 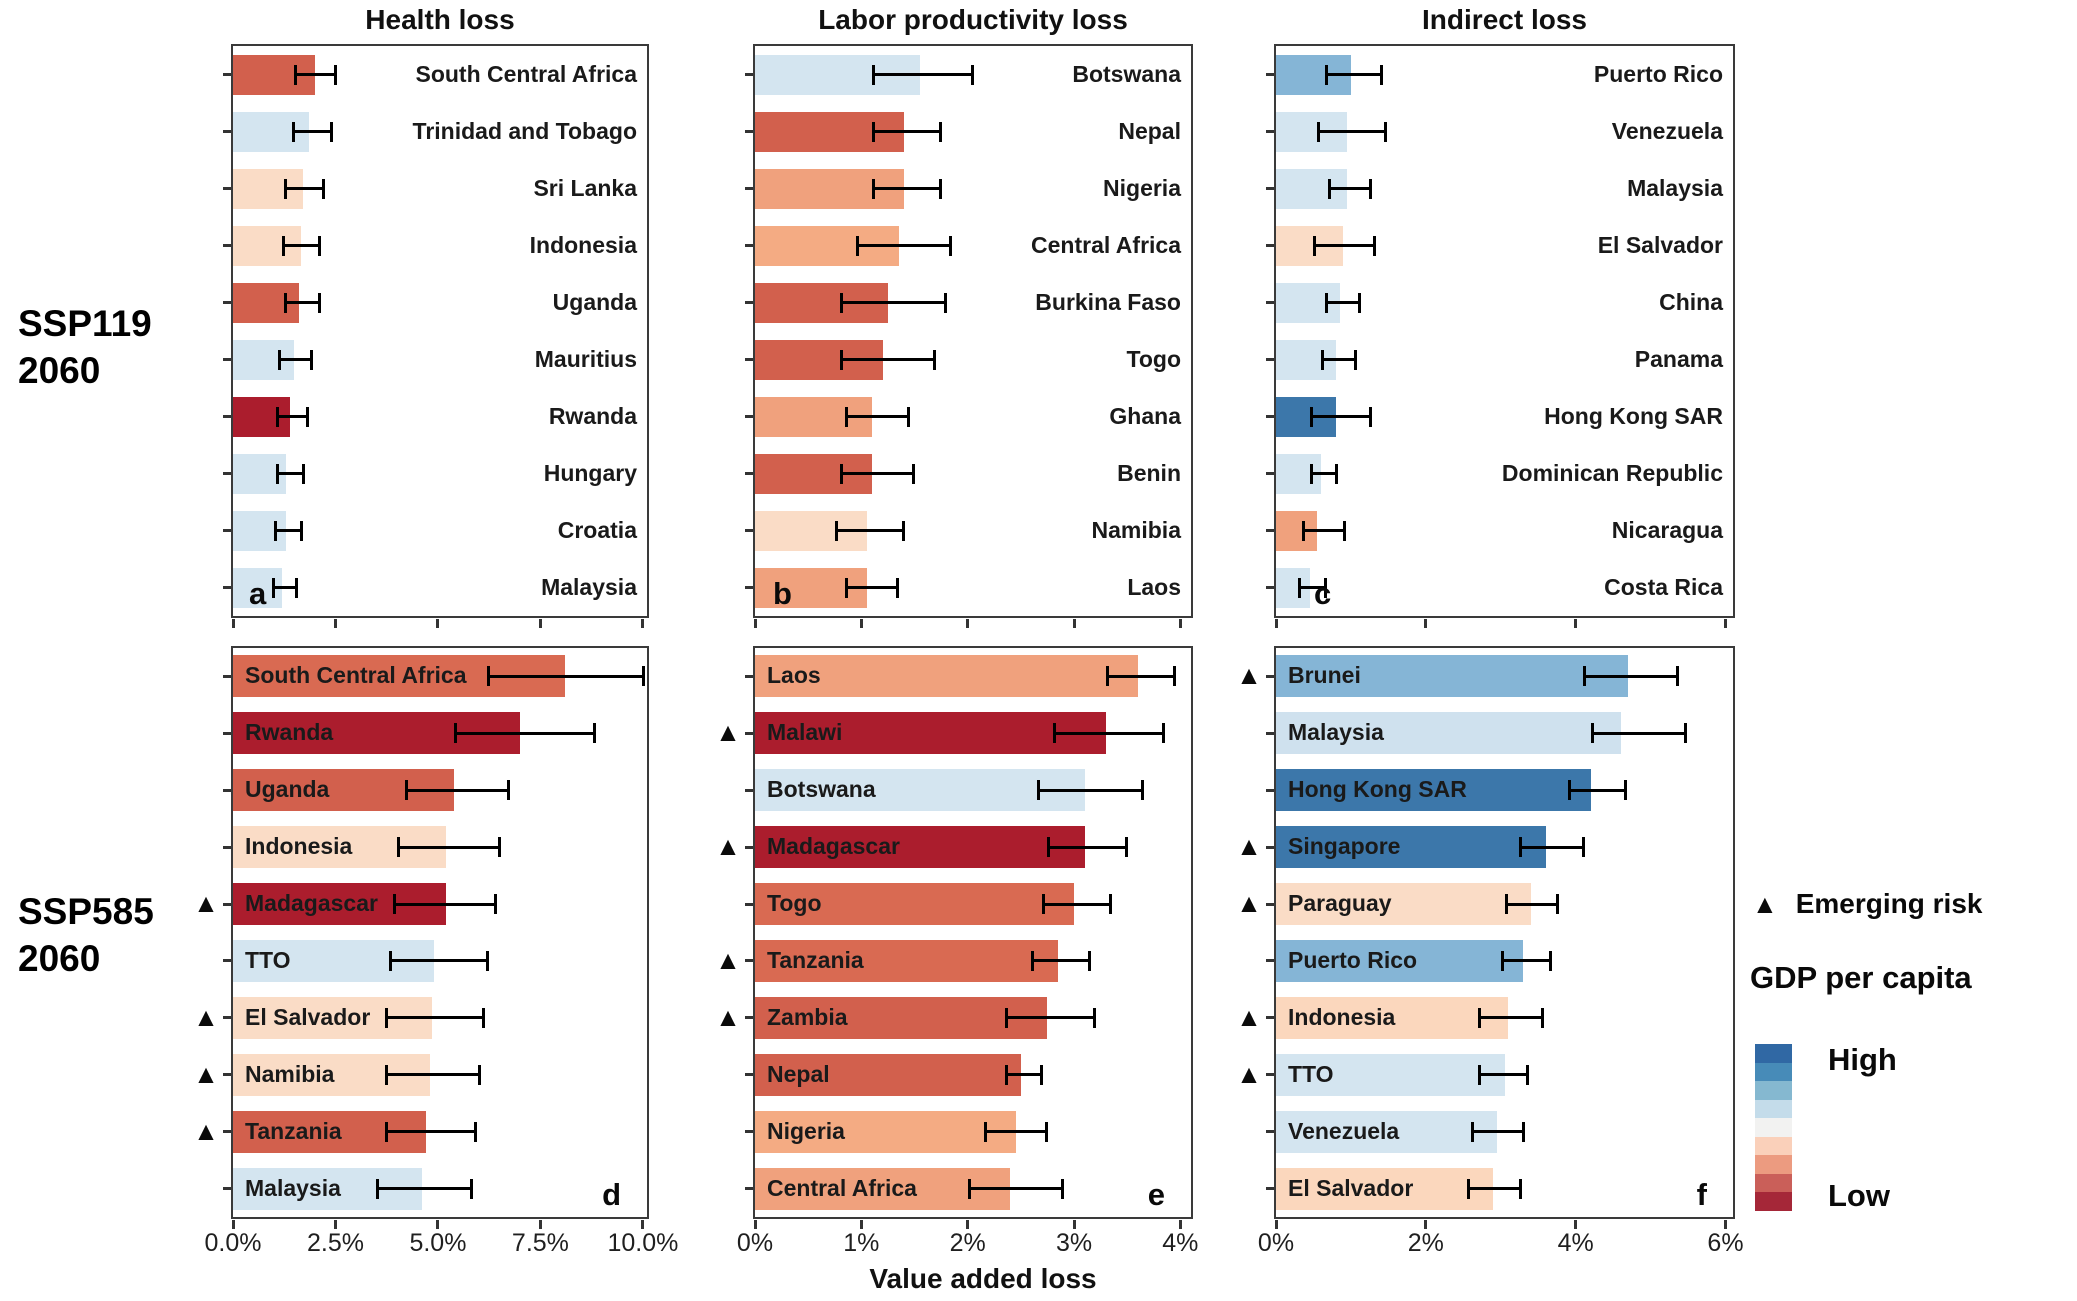 I want to click on x-tick-label: 5.0%, so click(x=438, y=1243).